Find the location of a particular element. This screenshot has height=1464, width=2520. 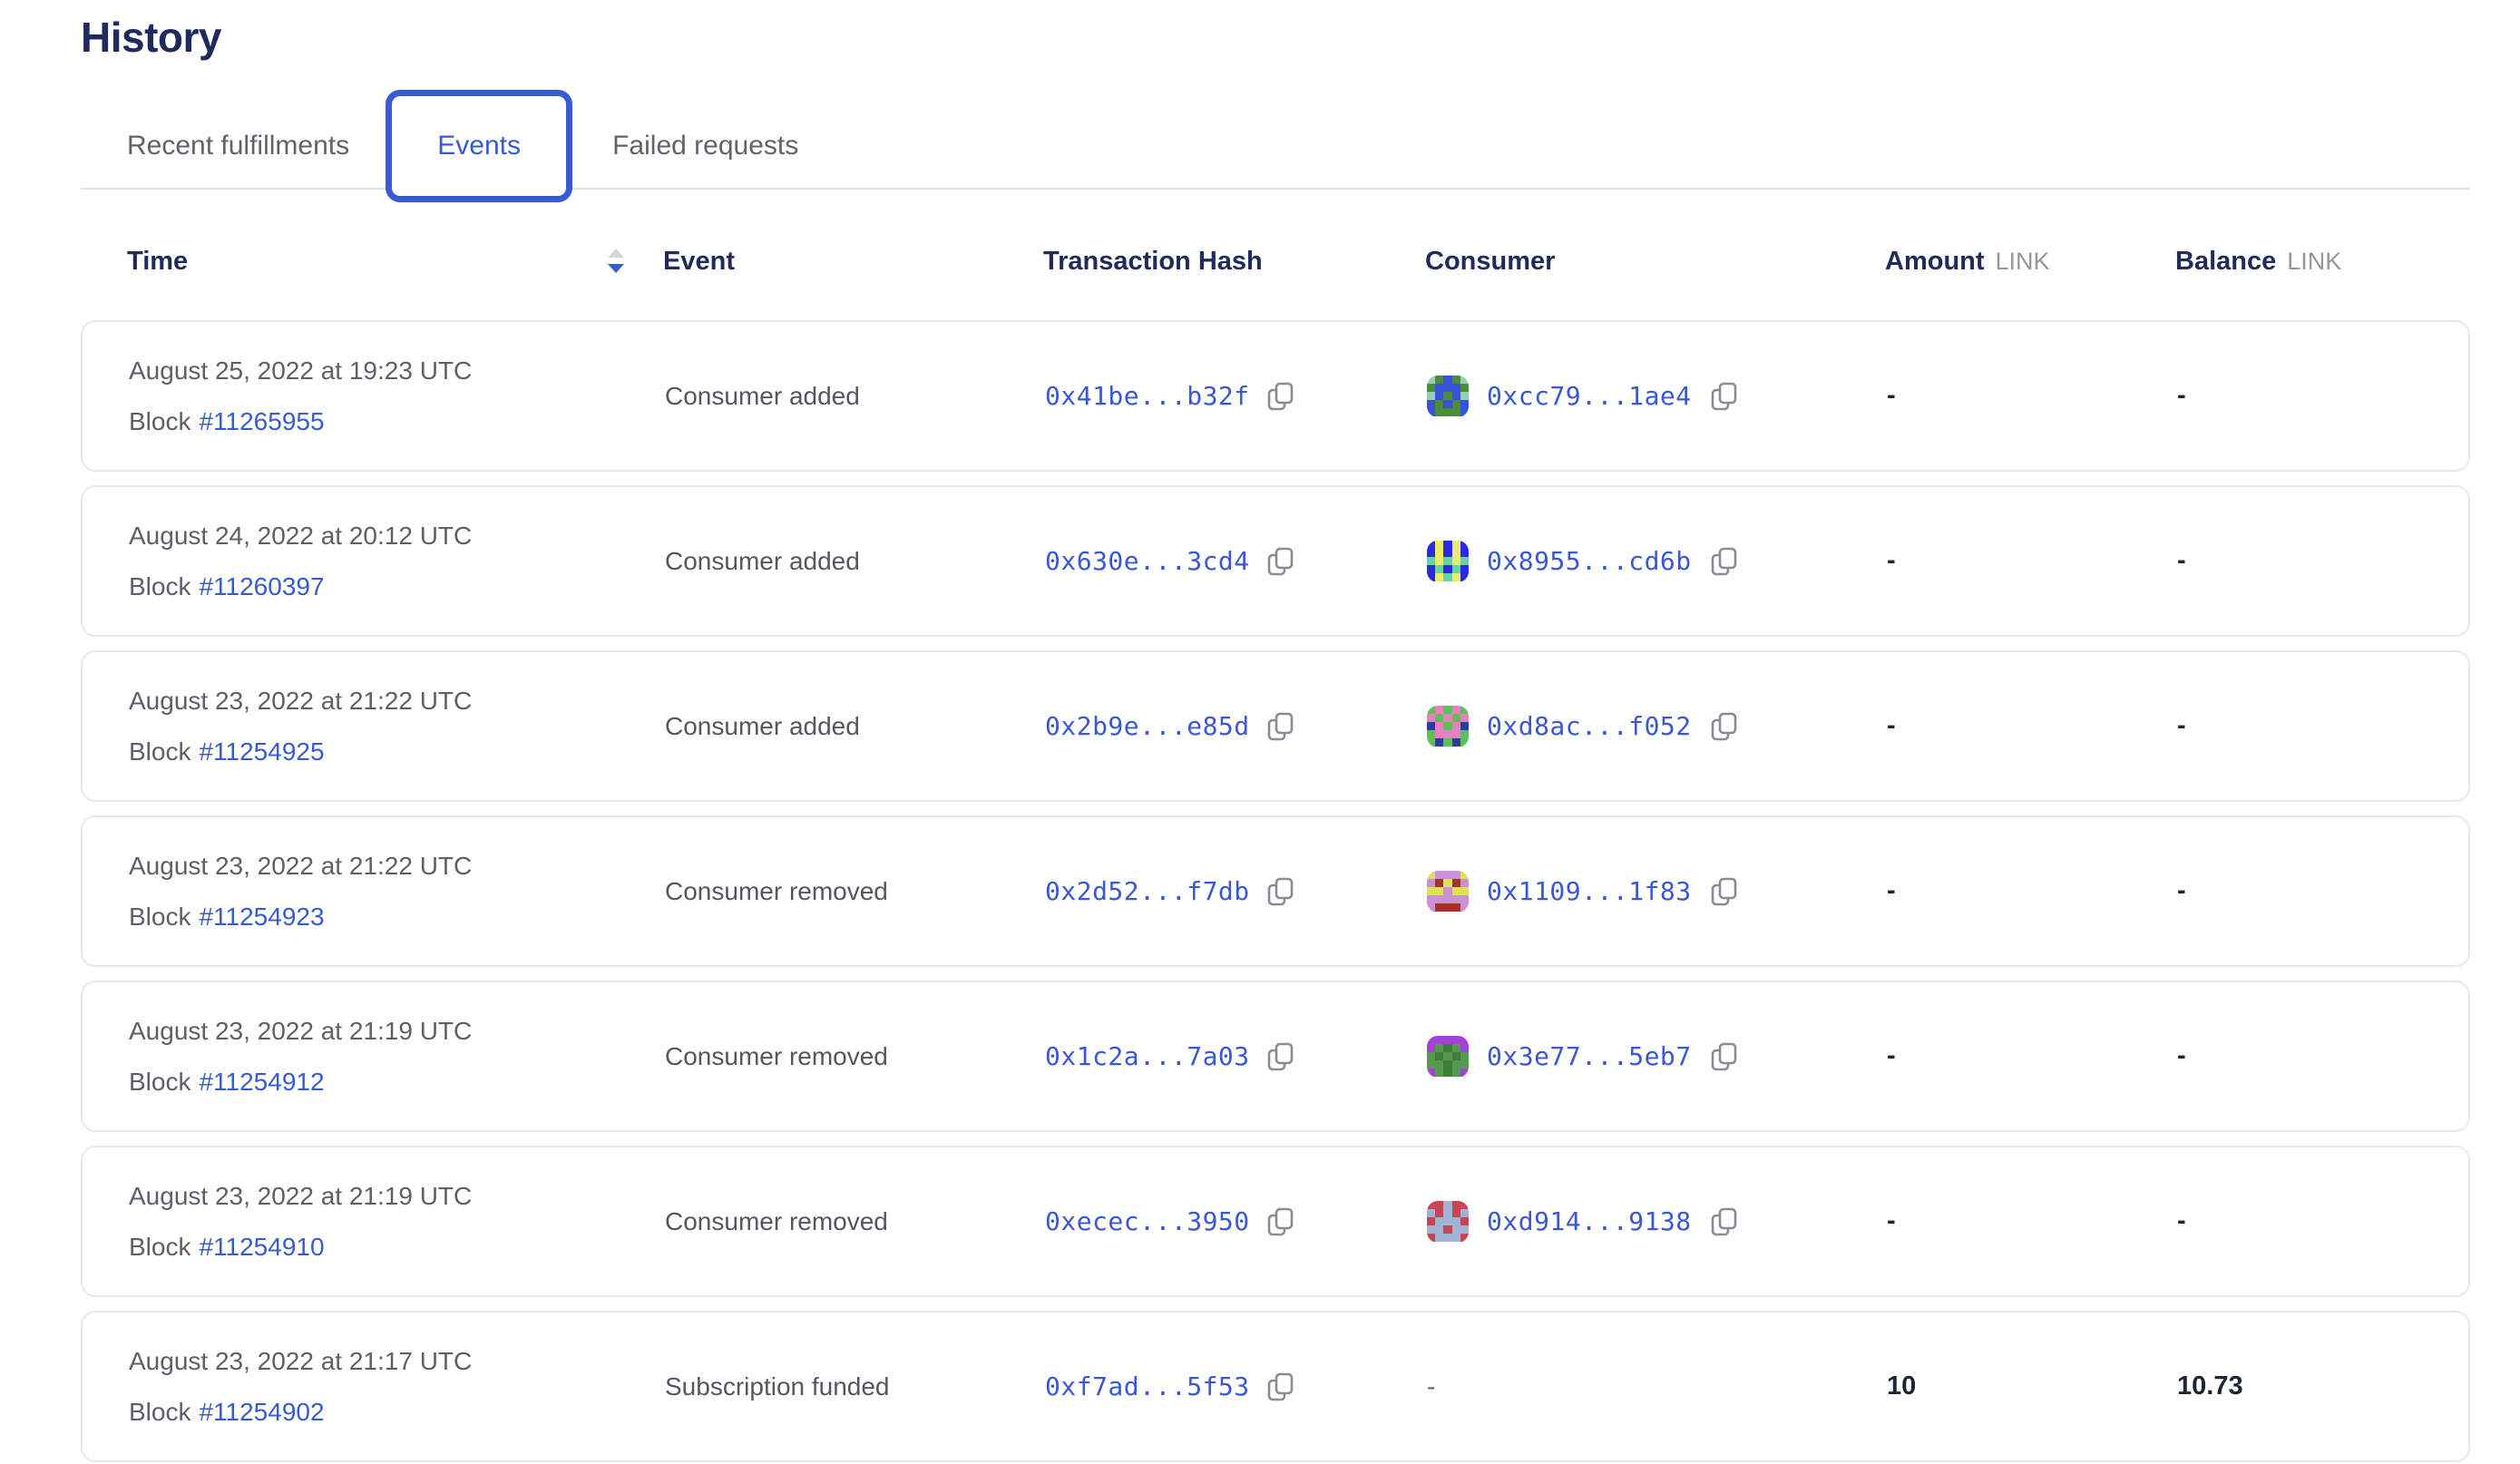

column-header-time: Time is located at coordinates (395, 262).